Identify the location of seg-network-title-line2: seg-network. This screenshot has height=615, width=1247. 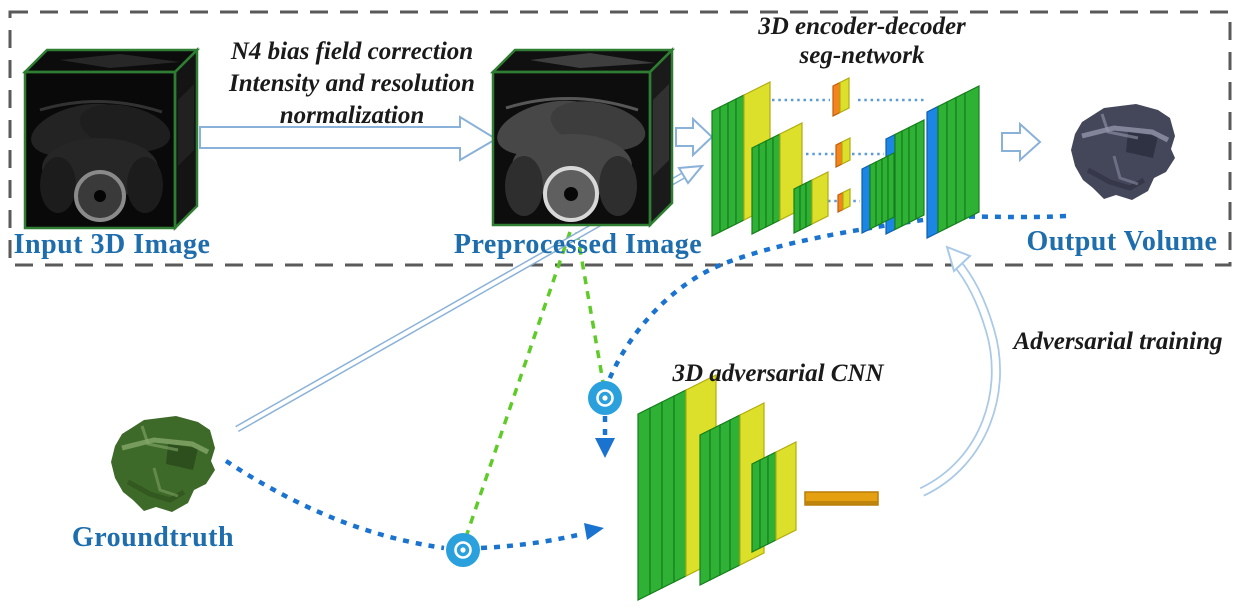
(862, 55).